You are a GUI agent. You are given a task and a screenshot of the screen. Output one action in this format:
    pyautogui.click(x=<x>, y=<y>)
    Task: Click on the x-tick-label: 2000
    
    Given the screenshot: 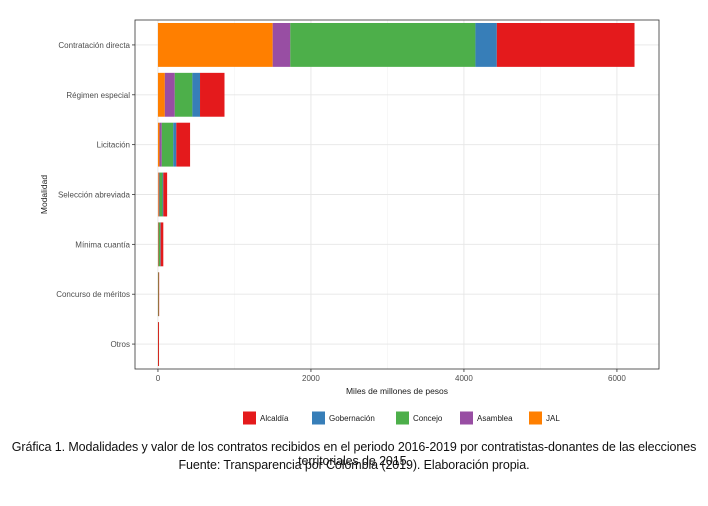 What is the action you would take?
    pyautogui.click(x=311, y=378)
    